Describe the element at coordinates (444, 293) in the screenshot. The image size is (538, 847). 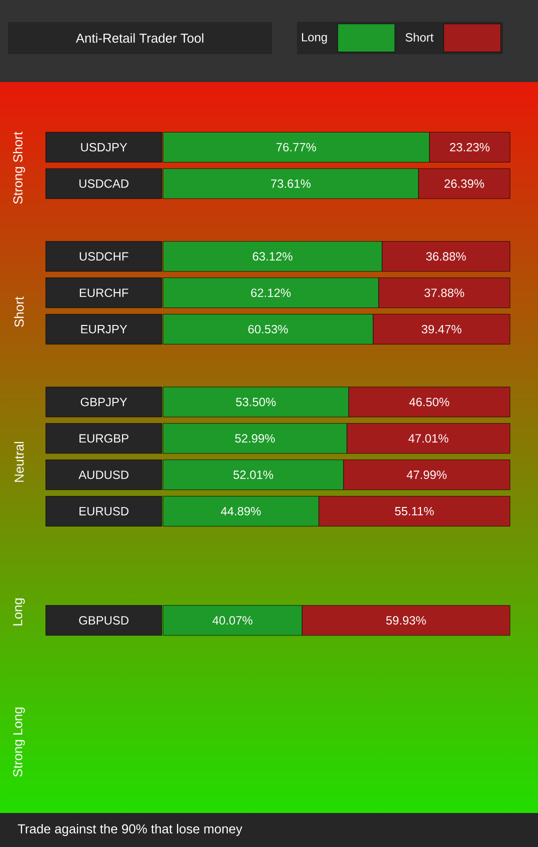
I see `data-label: 37.88%` at that location.